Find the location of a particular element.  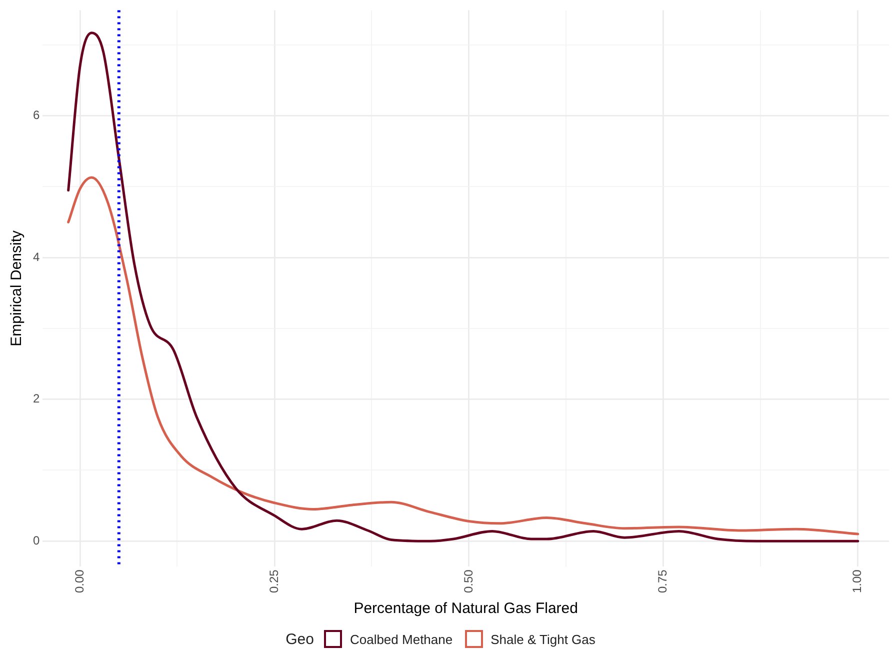

y-tick-label: 4 is located at coordinates (36, 257).